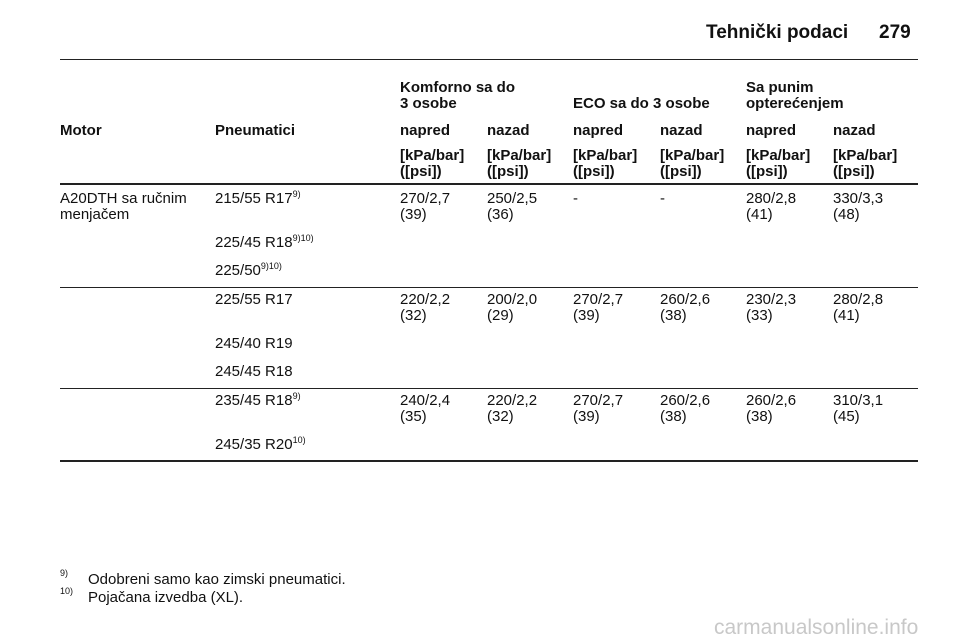 This screenshot has height=642, width=960. What do you see at coordinates (846, 214) in the screenshot?
I see `pressure: (48)` at bounding box center [846, 214].